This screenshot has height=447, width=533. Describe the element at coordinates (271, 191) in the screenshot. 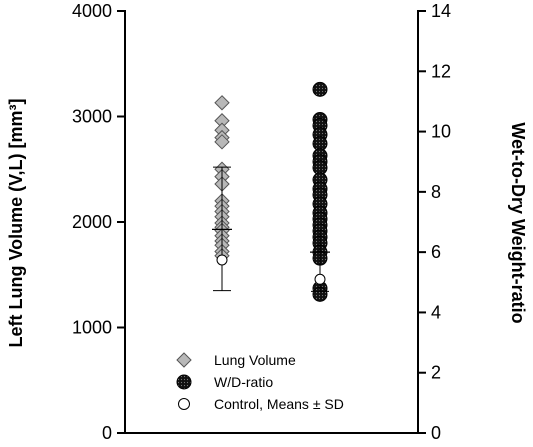

I see `series-layer` at that location.